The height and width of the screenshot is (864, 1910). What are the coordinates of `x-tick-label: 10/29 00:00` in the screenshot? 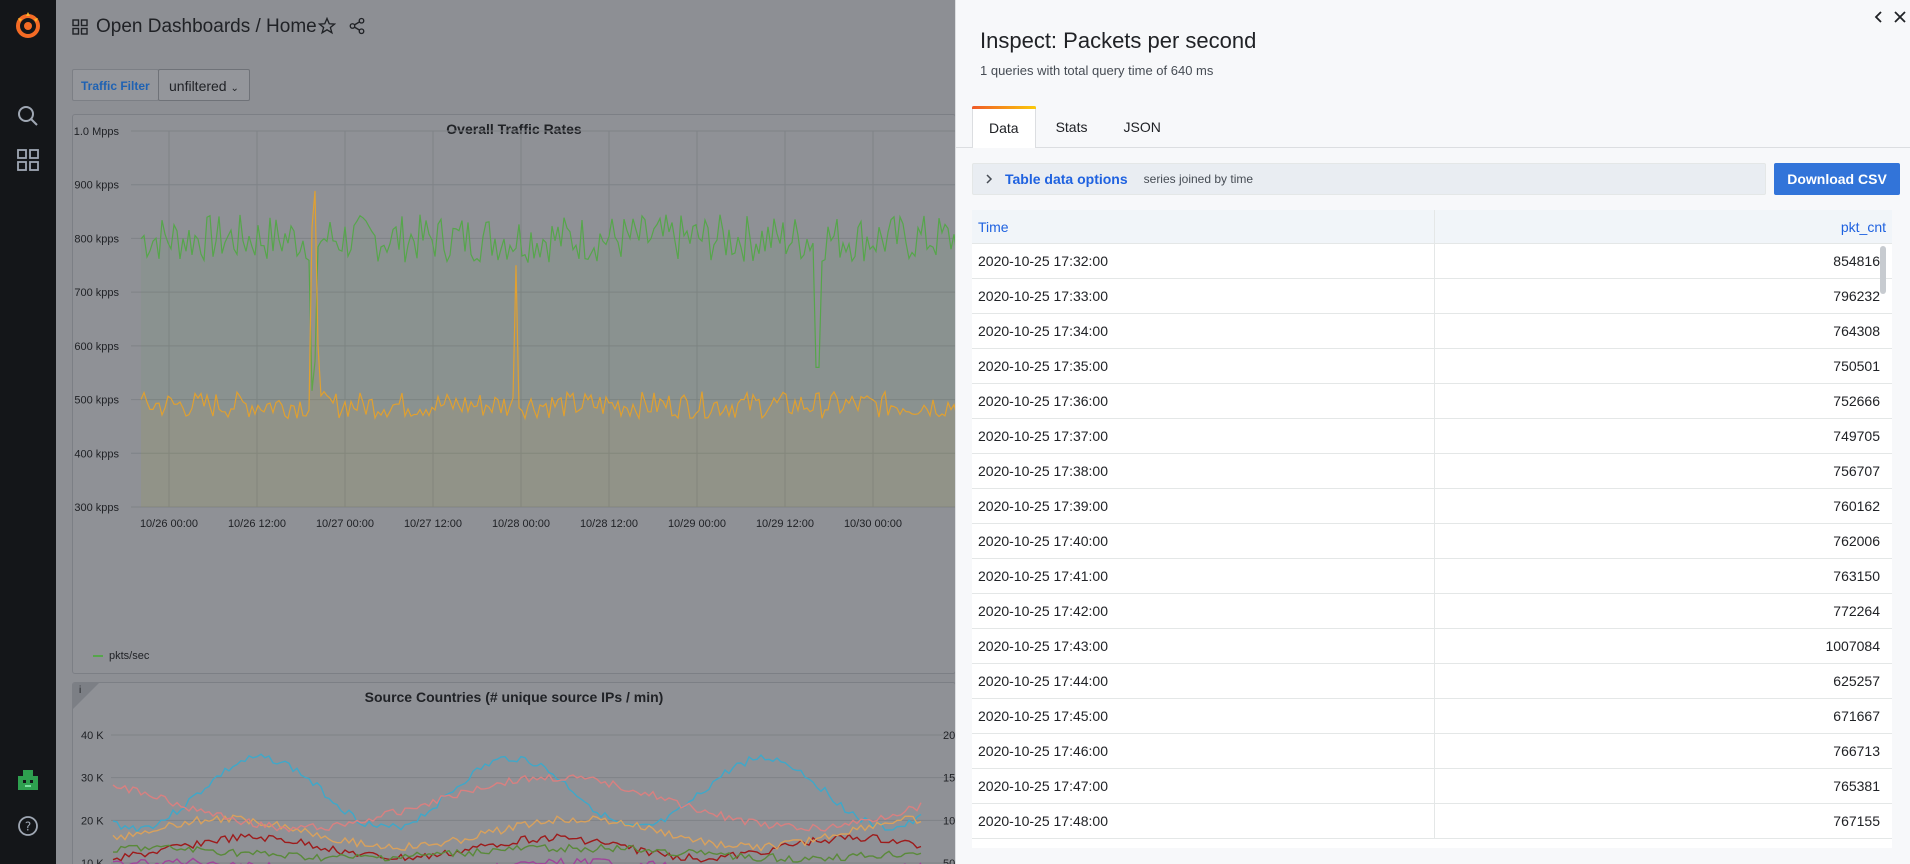 It's located at (697, 524).